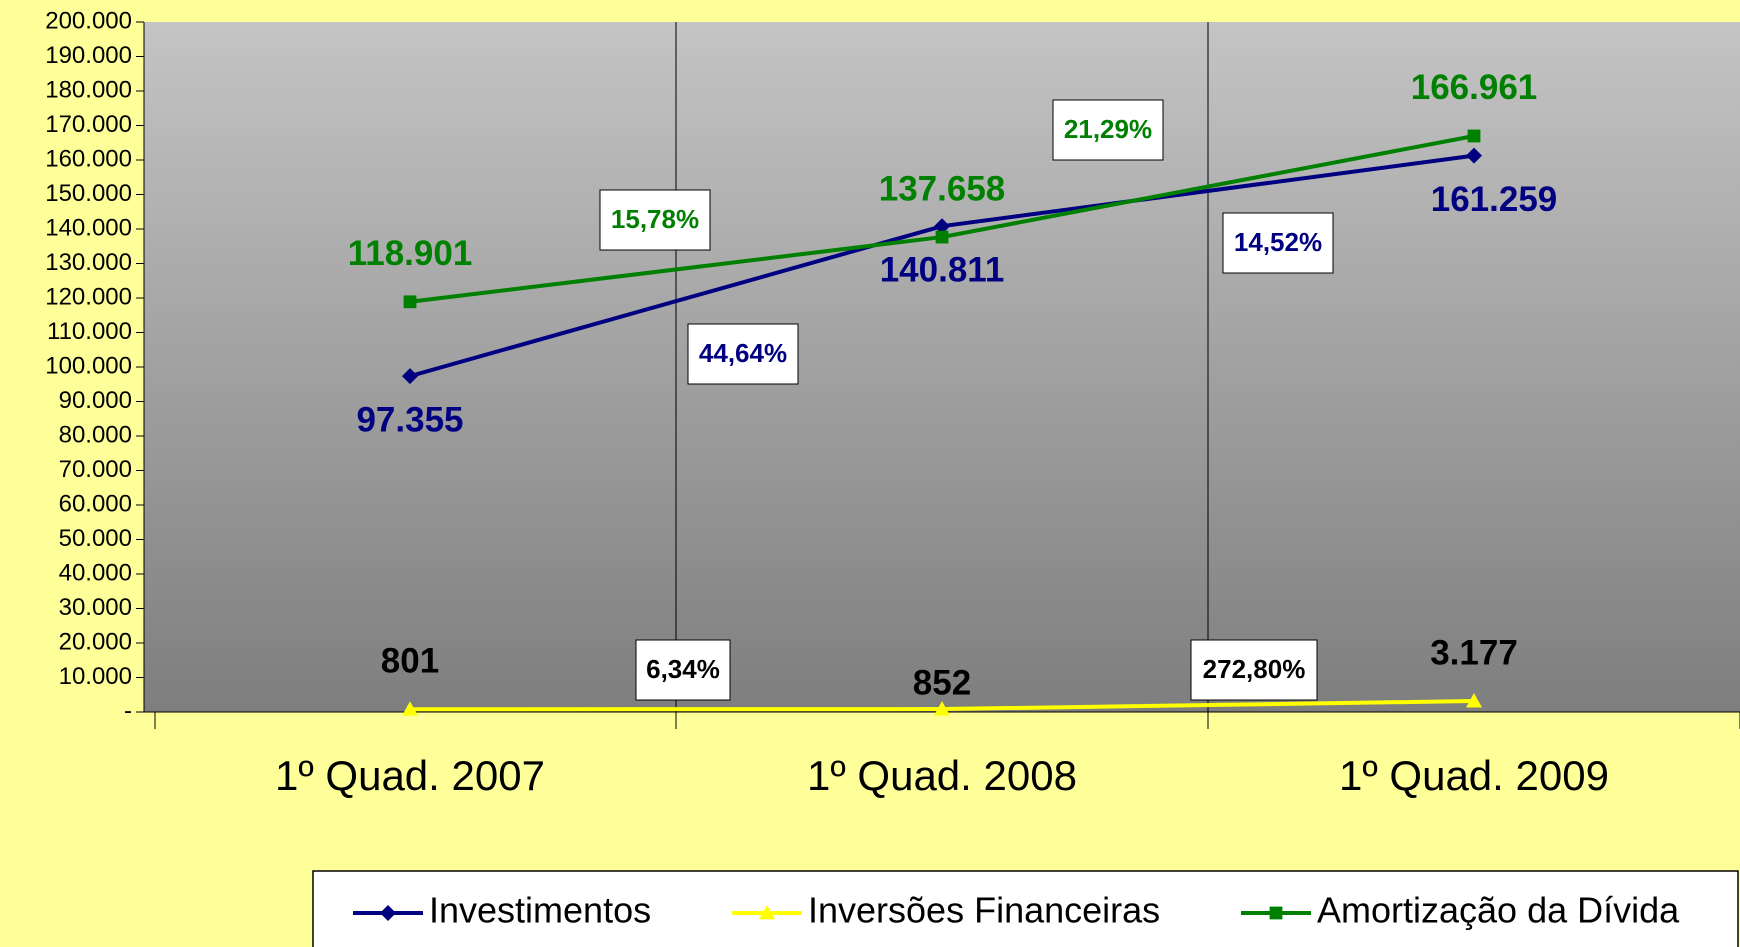  What do you see at coordinates (410, 660) in the screenshot?
I see `data-label: 801` at bounding box center [410, 660].